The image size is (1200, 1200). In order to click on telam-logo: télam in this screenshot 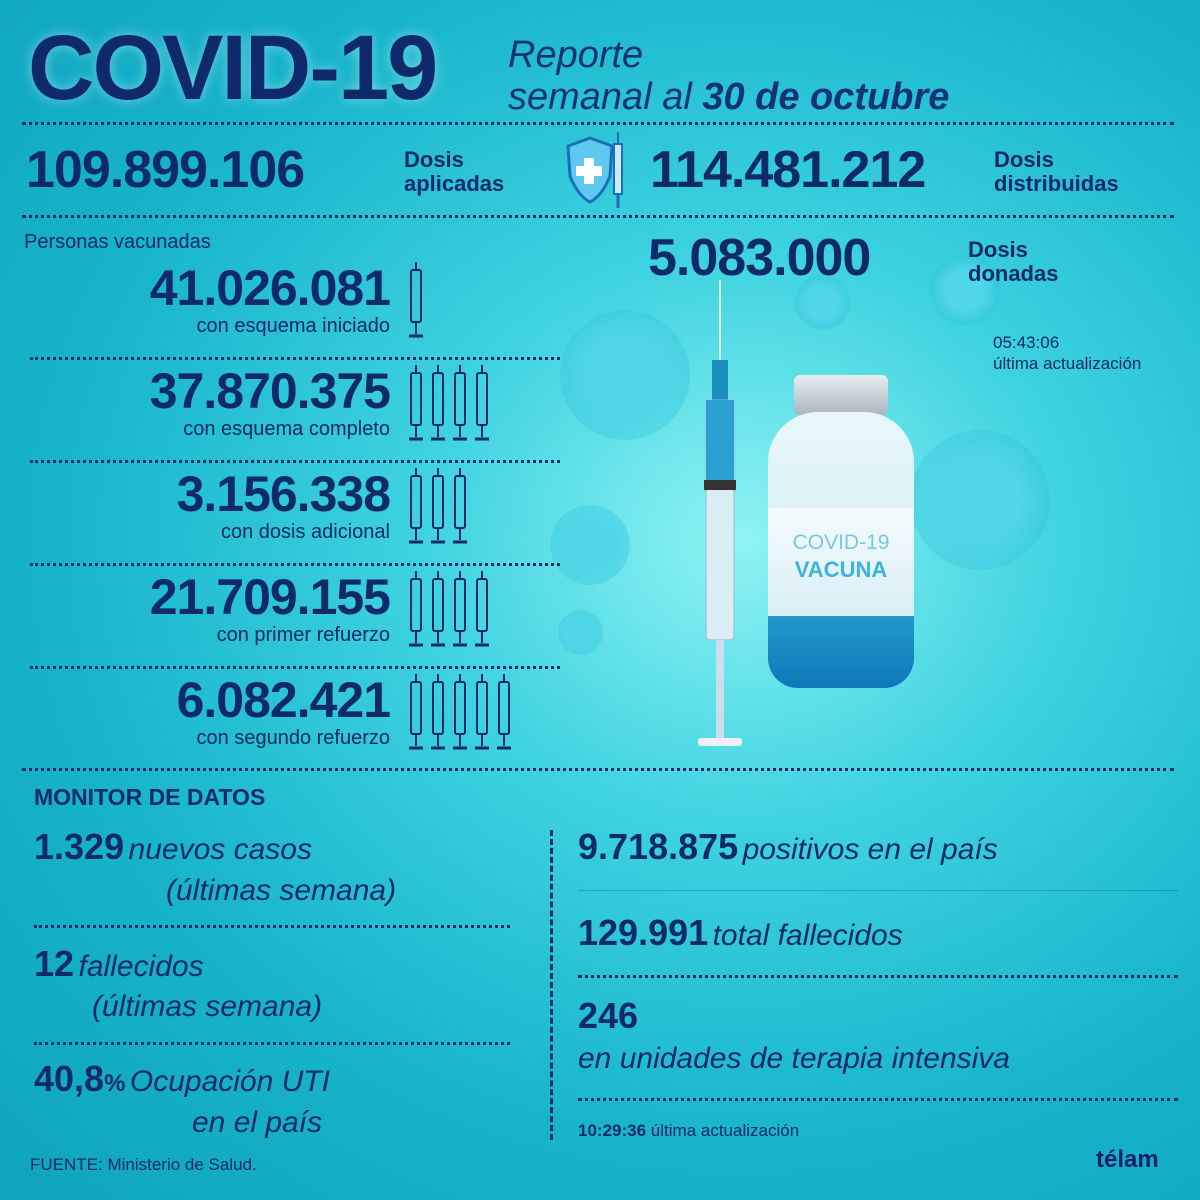, I will do `click(1127, 1159)`.